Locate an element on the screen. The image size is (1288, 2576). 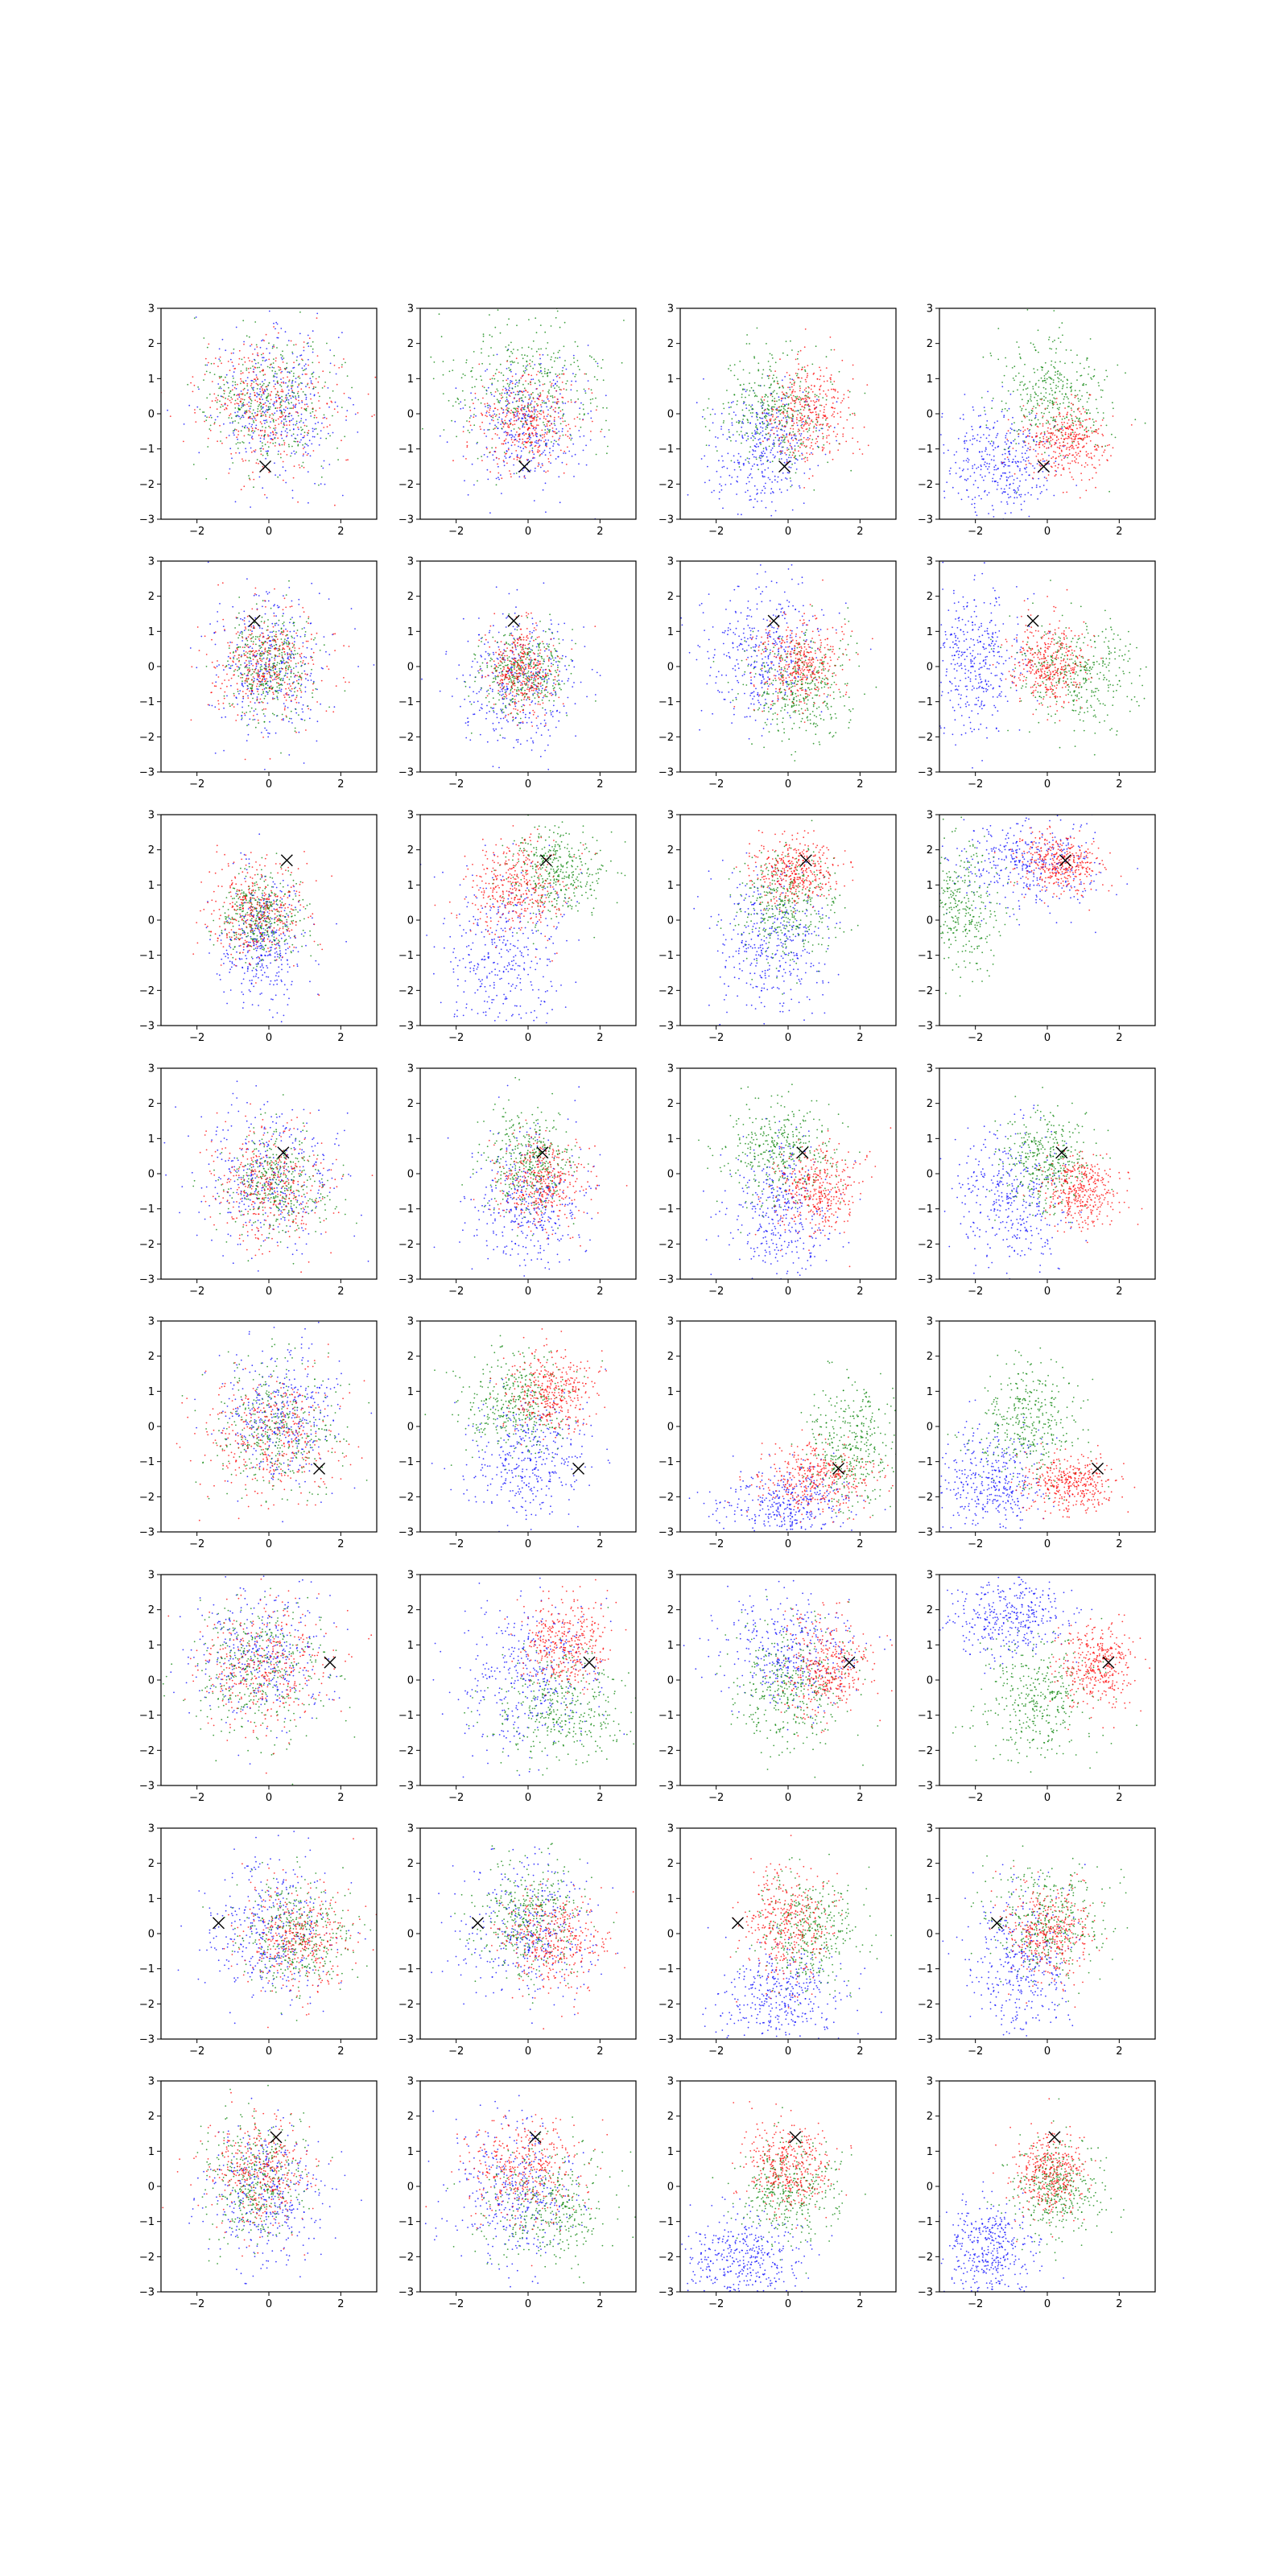
y-tick-label: −1 is located at coordinates (666, 450).